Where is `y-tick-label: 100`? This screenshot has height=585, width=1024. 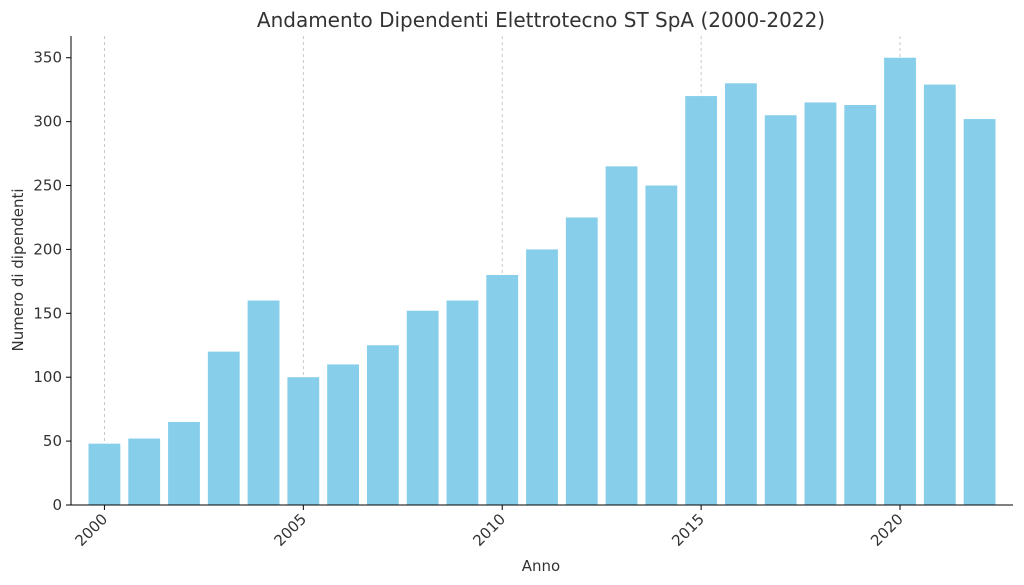 y-tick-label: 100 is located at coordinates (47, 377).